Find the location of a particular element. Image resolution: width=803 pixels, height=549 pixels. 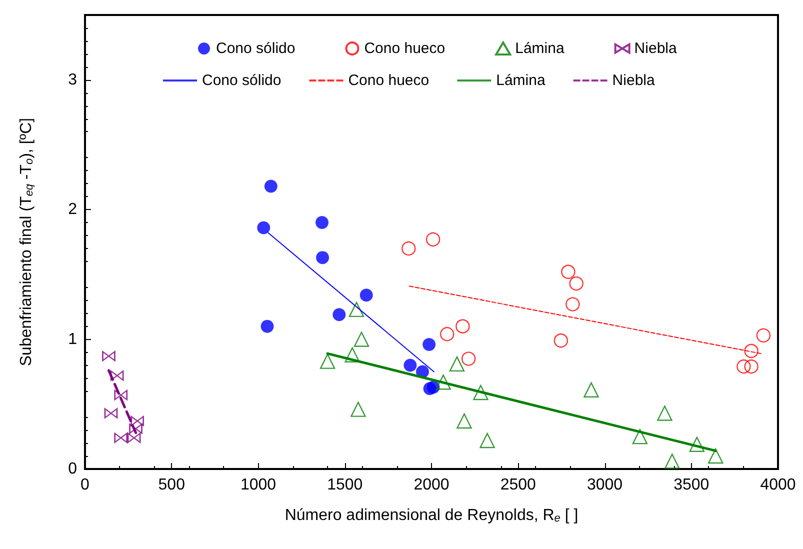

y-tick-label: 3 is located at coordinates (73, 79).